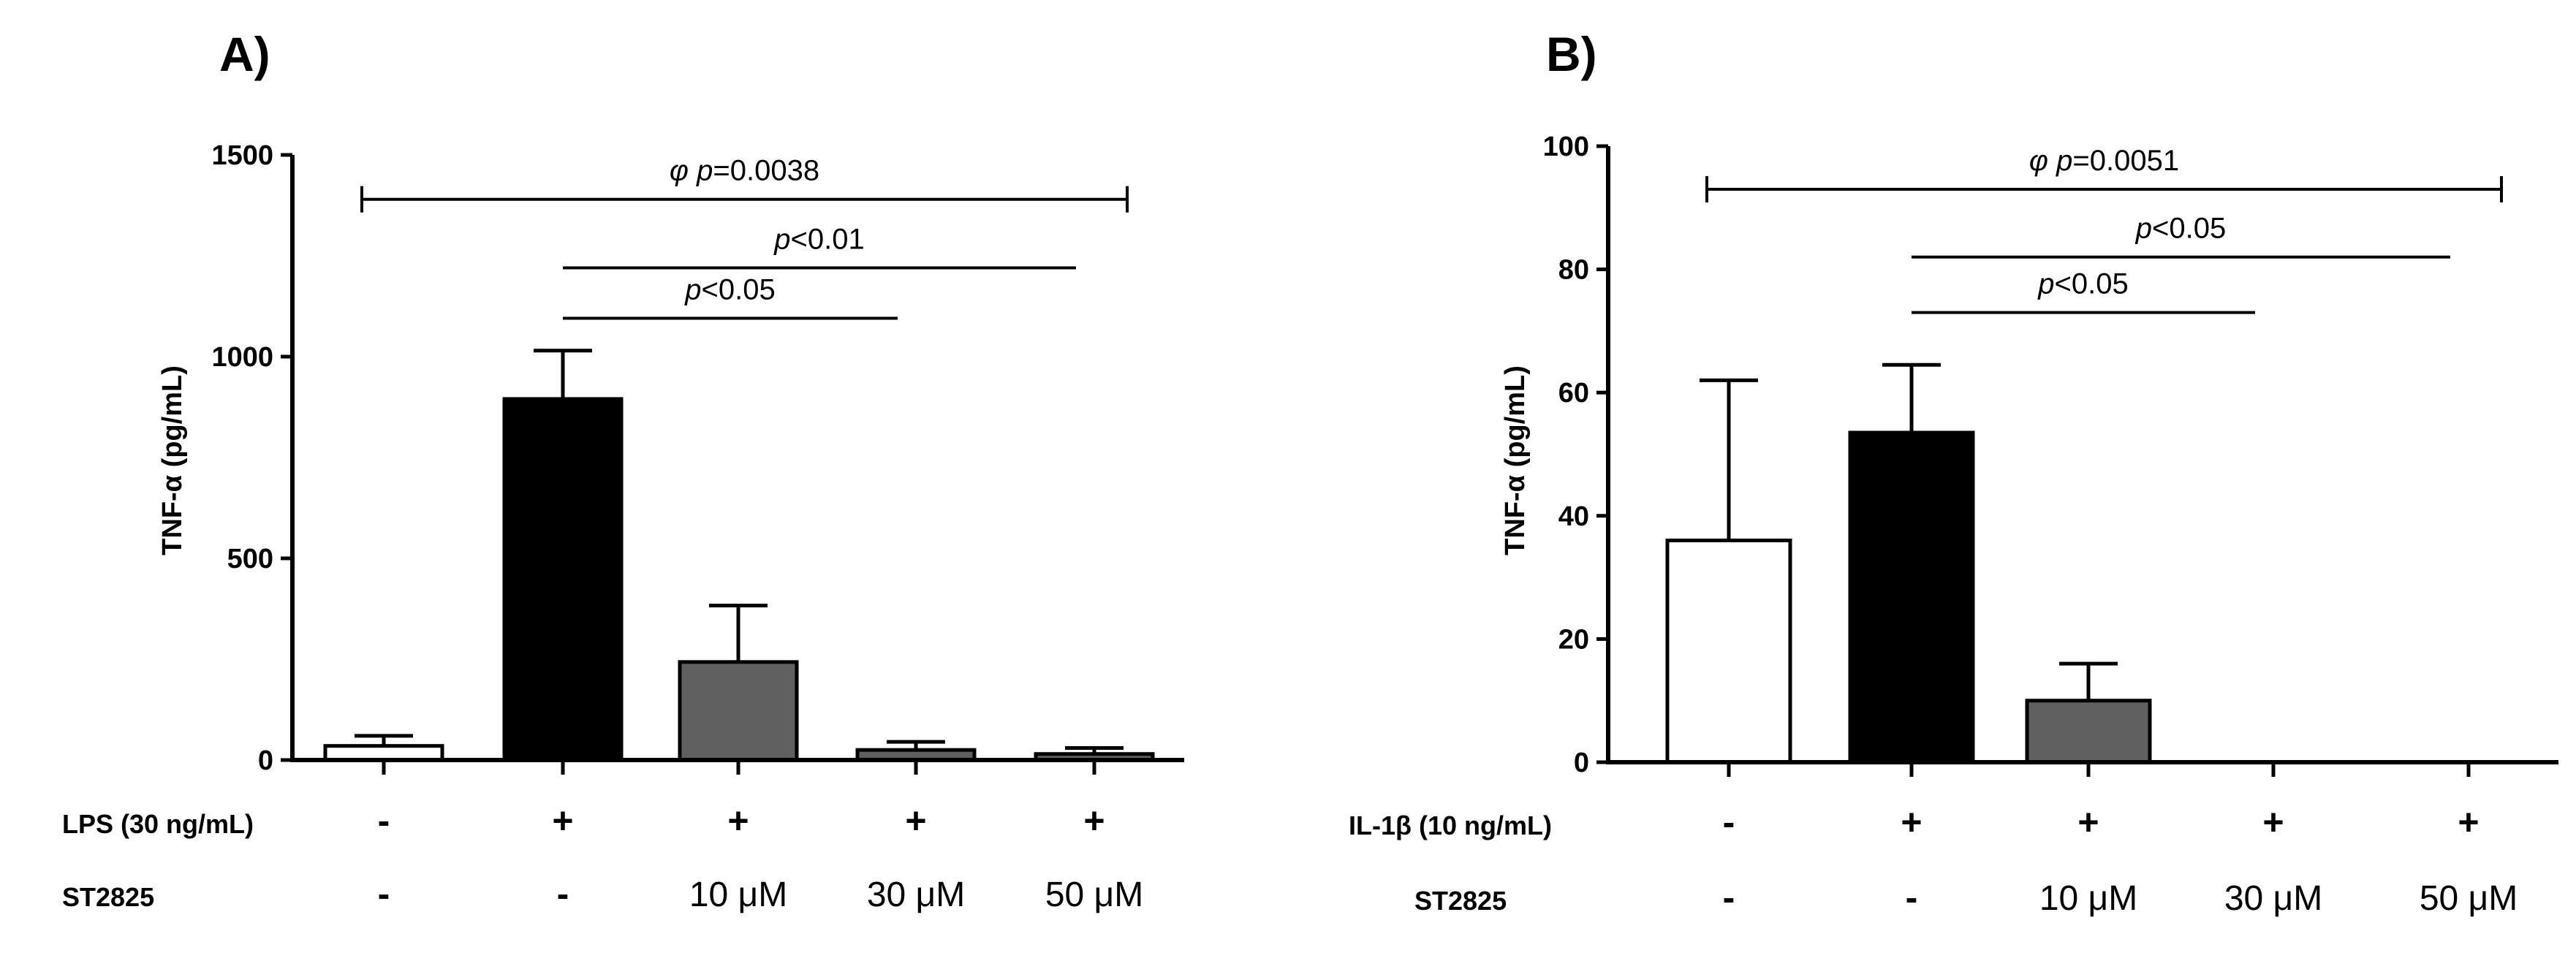  What do you see at coordinates (916, 894) in the screenshot?
I see `panel-a-compound-cell: 30 μM` at bounding box center [916, 894].